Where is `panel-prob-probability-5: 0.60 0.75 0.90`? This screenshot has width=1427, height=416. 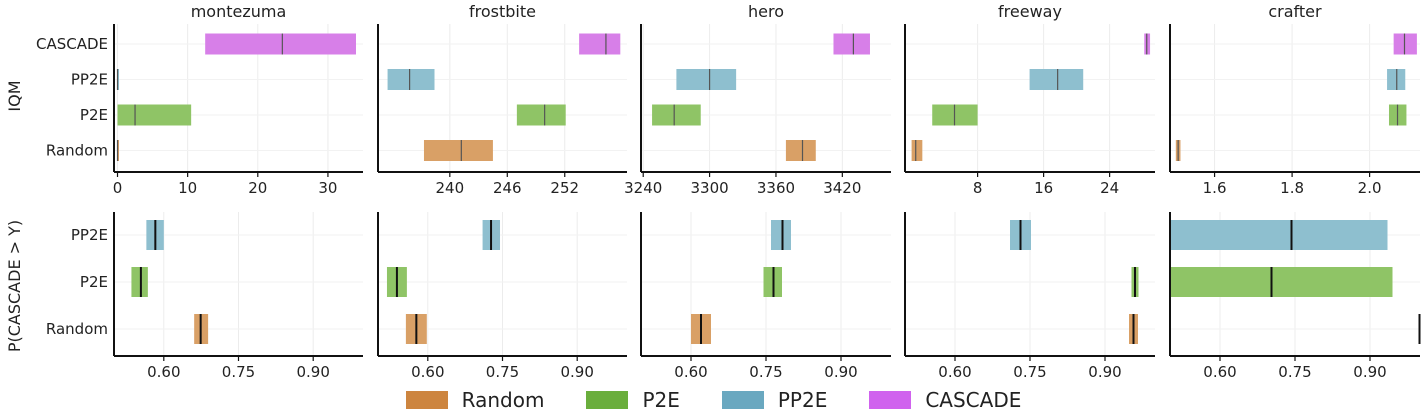
panel-prob-probability-5: 0.60 0.75 0.90 is located at coordinates (1295, 296).